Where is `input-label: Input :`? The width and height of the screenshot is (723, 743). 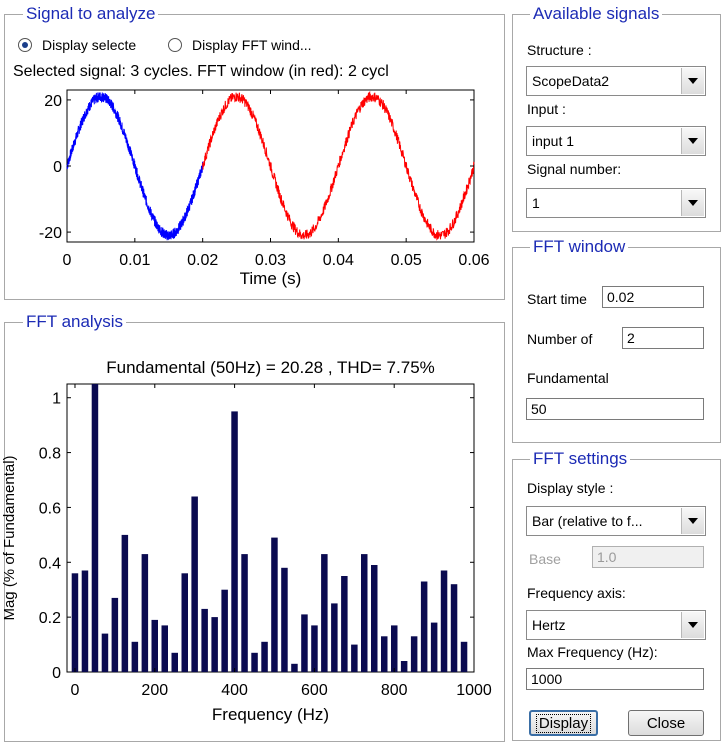
input-label: Input : is located at coordinates (546, 109).